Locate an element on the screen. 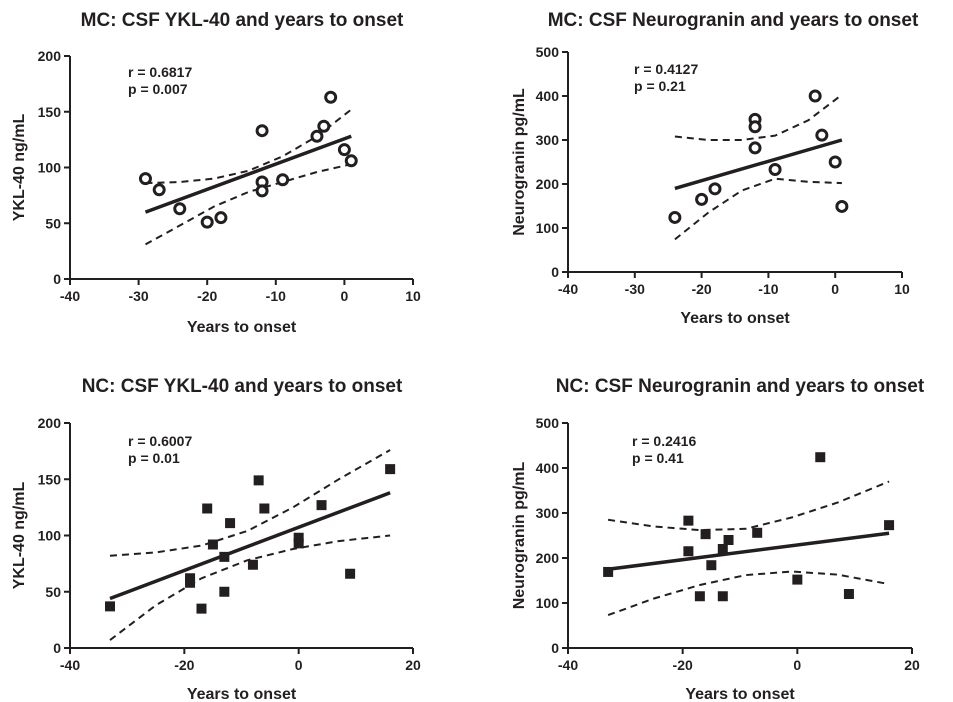 The image size is (953, 702). y-tick-label: 500 is located at coordinates (548, 52).